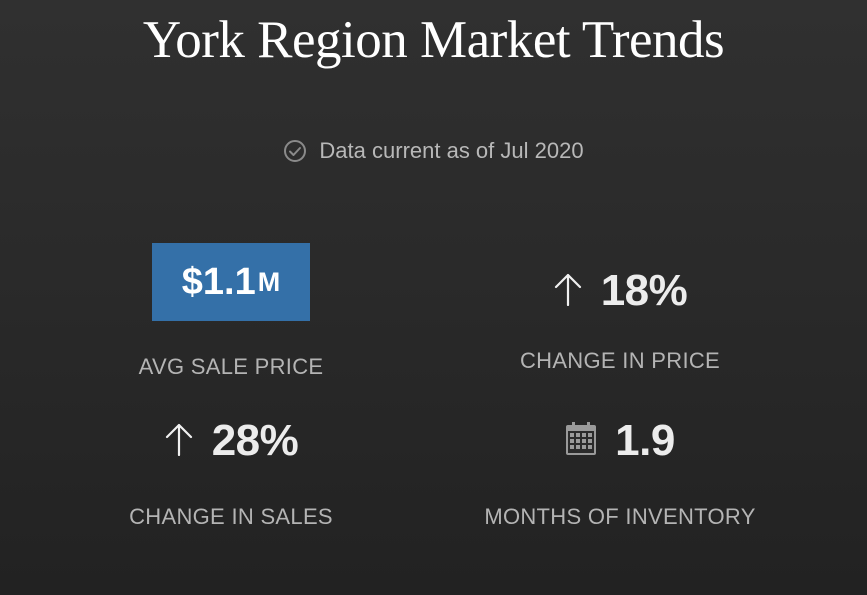  I want to click on change-in-sales-label: CHANGE IN SALES, so click(231, 516).